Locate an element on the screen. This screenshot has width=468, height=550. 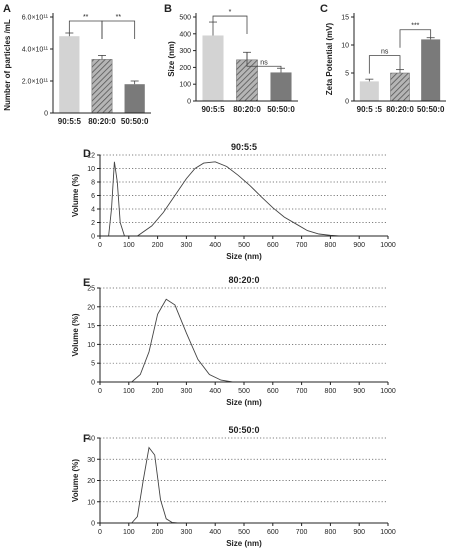
y-tick-label: 12 is located at coordinates (91, 156).